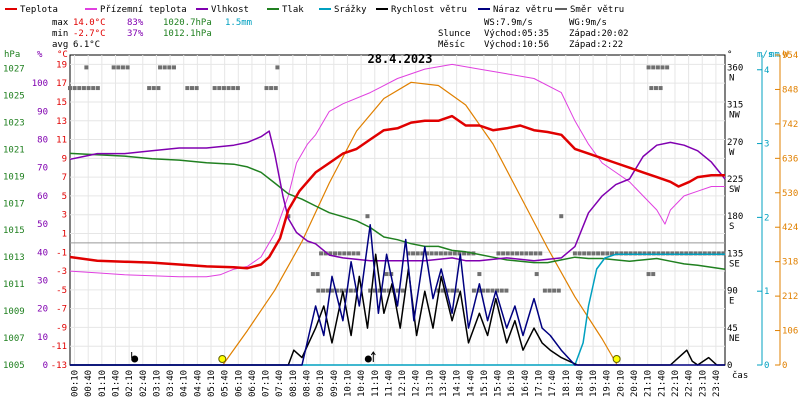 This screenshot has width=800, height=400. I want to click on tick-time: 23:40, so click(717, 383).